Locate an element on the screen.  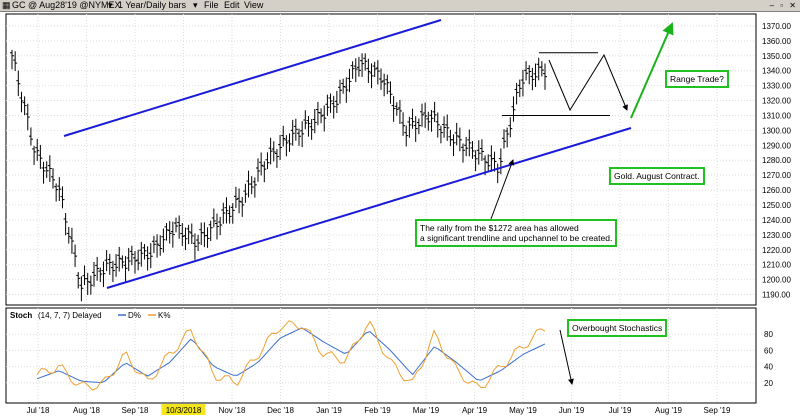
upper-trendline is located at coordinates (252, 78).